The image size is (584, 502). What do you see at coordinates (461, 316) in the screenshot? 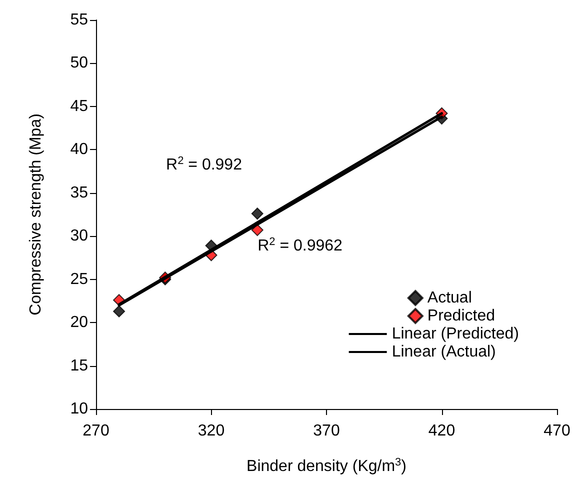
I see `legend-label: Predicted` at bounding box center [461, 316].